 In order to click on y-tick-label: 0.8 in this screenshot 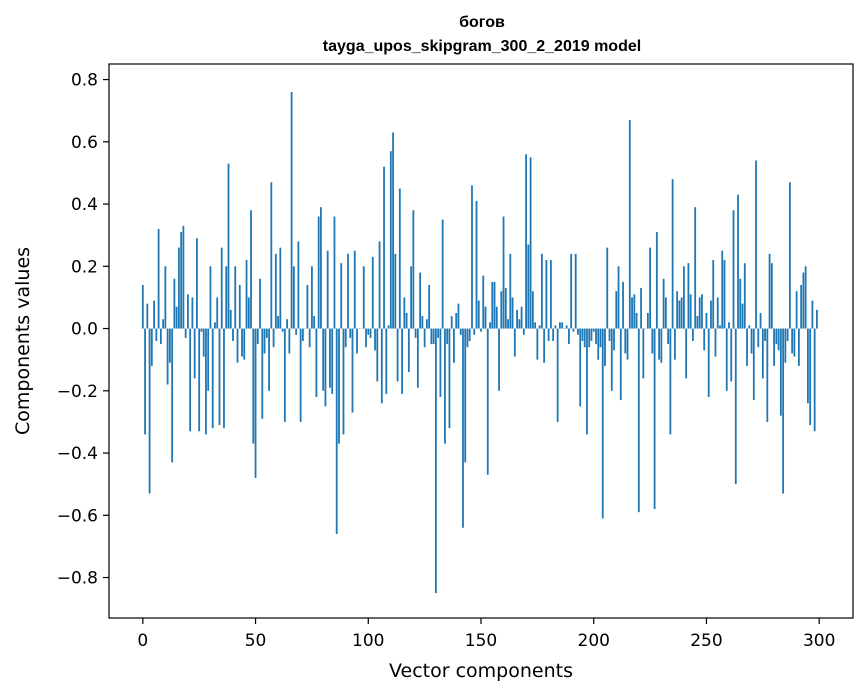, I will do `click(84, 81)`.